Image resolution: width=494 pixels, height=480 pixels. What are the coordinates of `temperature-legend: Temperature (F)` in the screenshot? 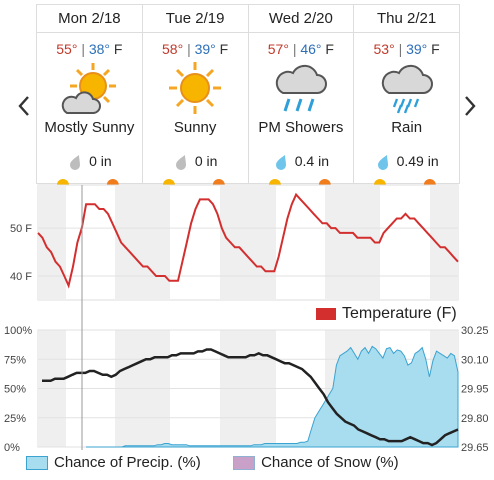 It's located at (386, 314).